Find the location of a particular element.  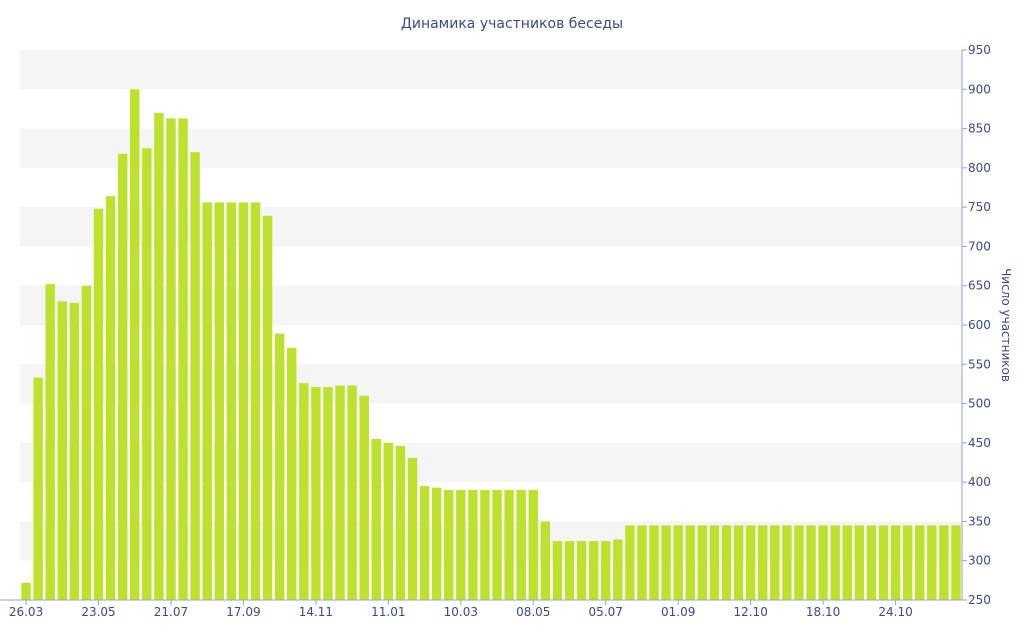

y-tick-label: 650 is located at coordinates (979, 286).